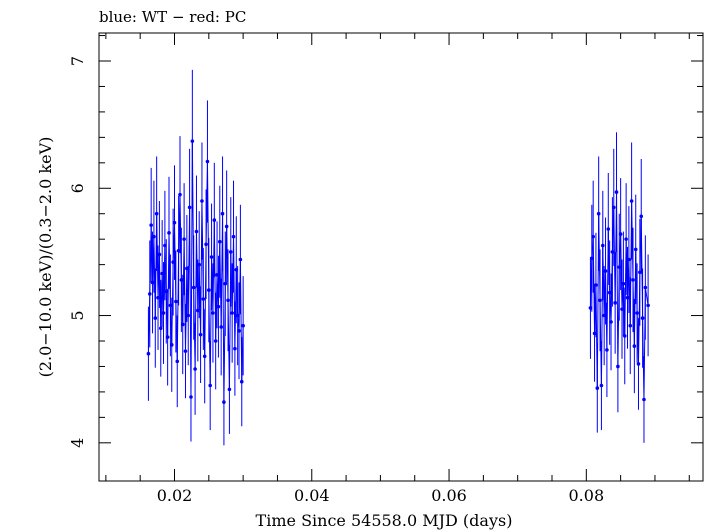  I want to click on x-tick-label: 0.08, so click(587, 495).